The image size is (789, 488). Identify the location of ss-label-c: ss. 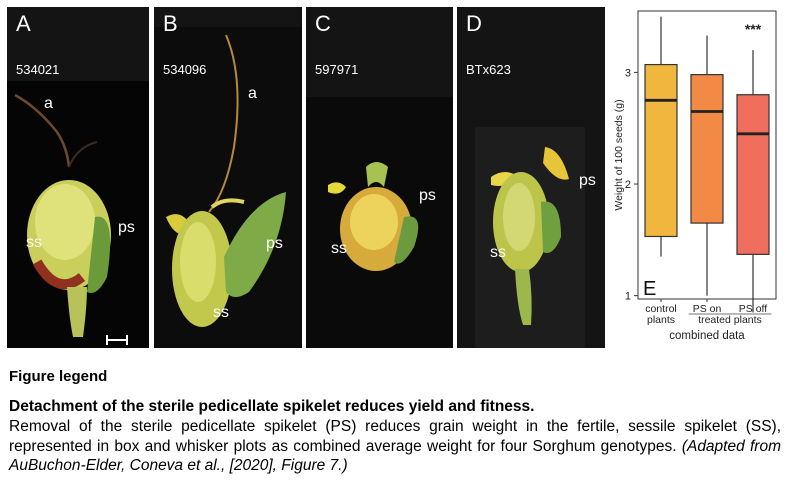
(339, 248).